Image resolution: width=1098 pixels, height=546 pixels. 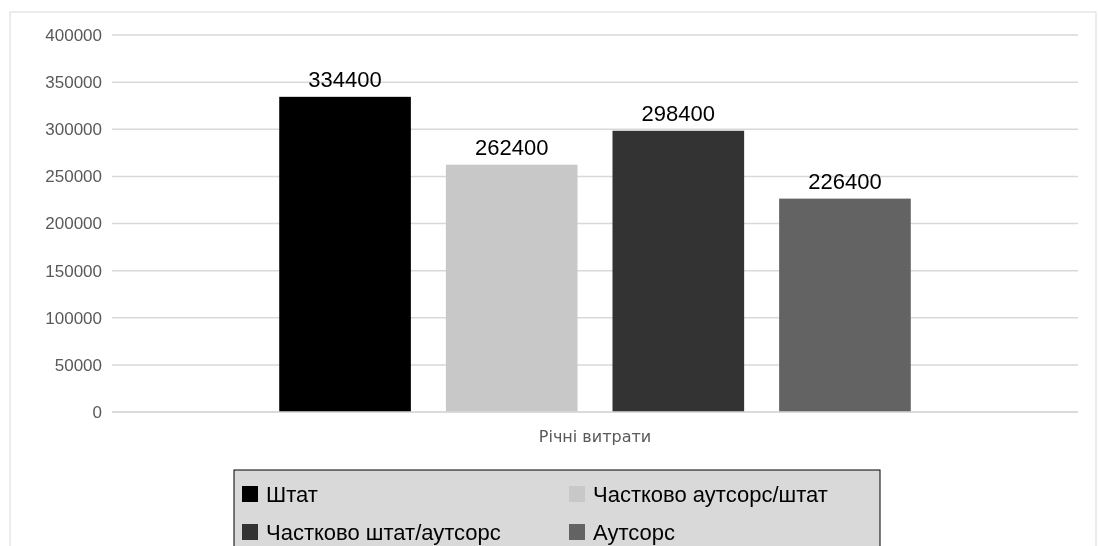 What do you see at coordinates (73, 224) in the screenshot?
I see `y-tick-label: 200000` at bounding box center [73, 224].